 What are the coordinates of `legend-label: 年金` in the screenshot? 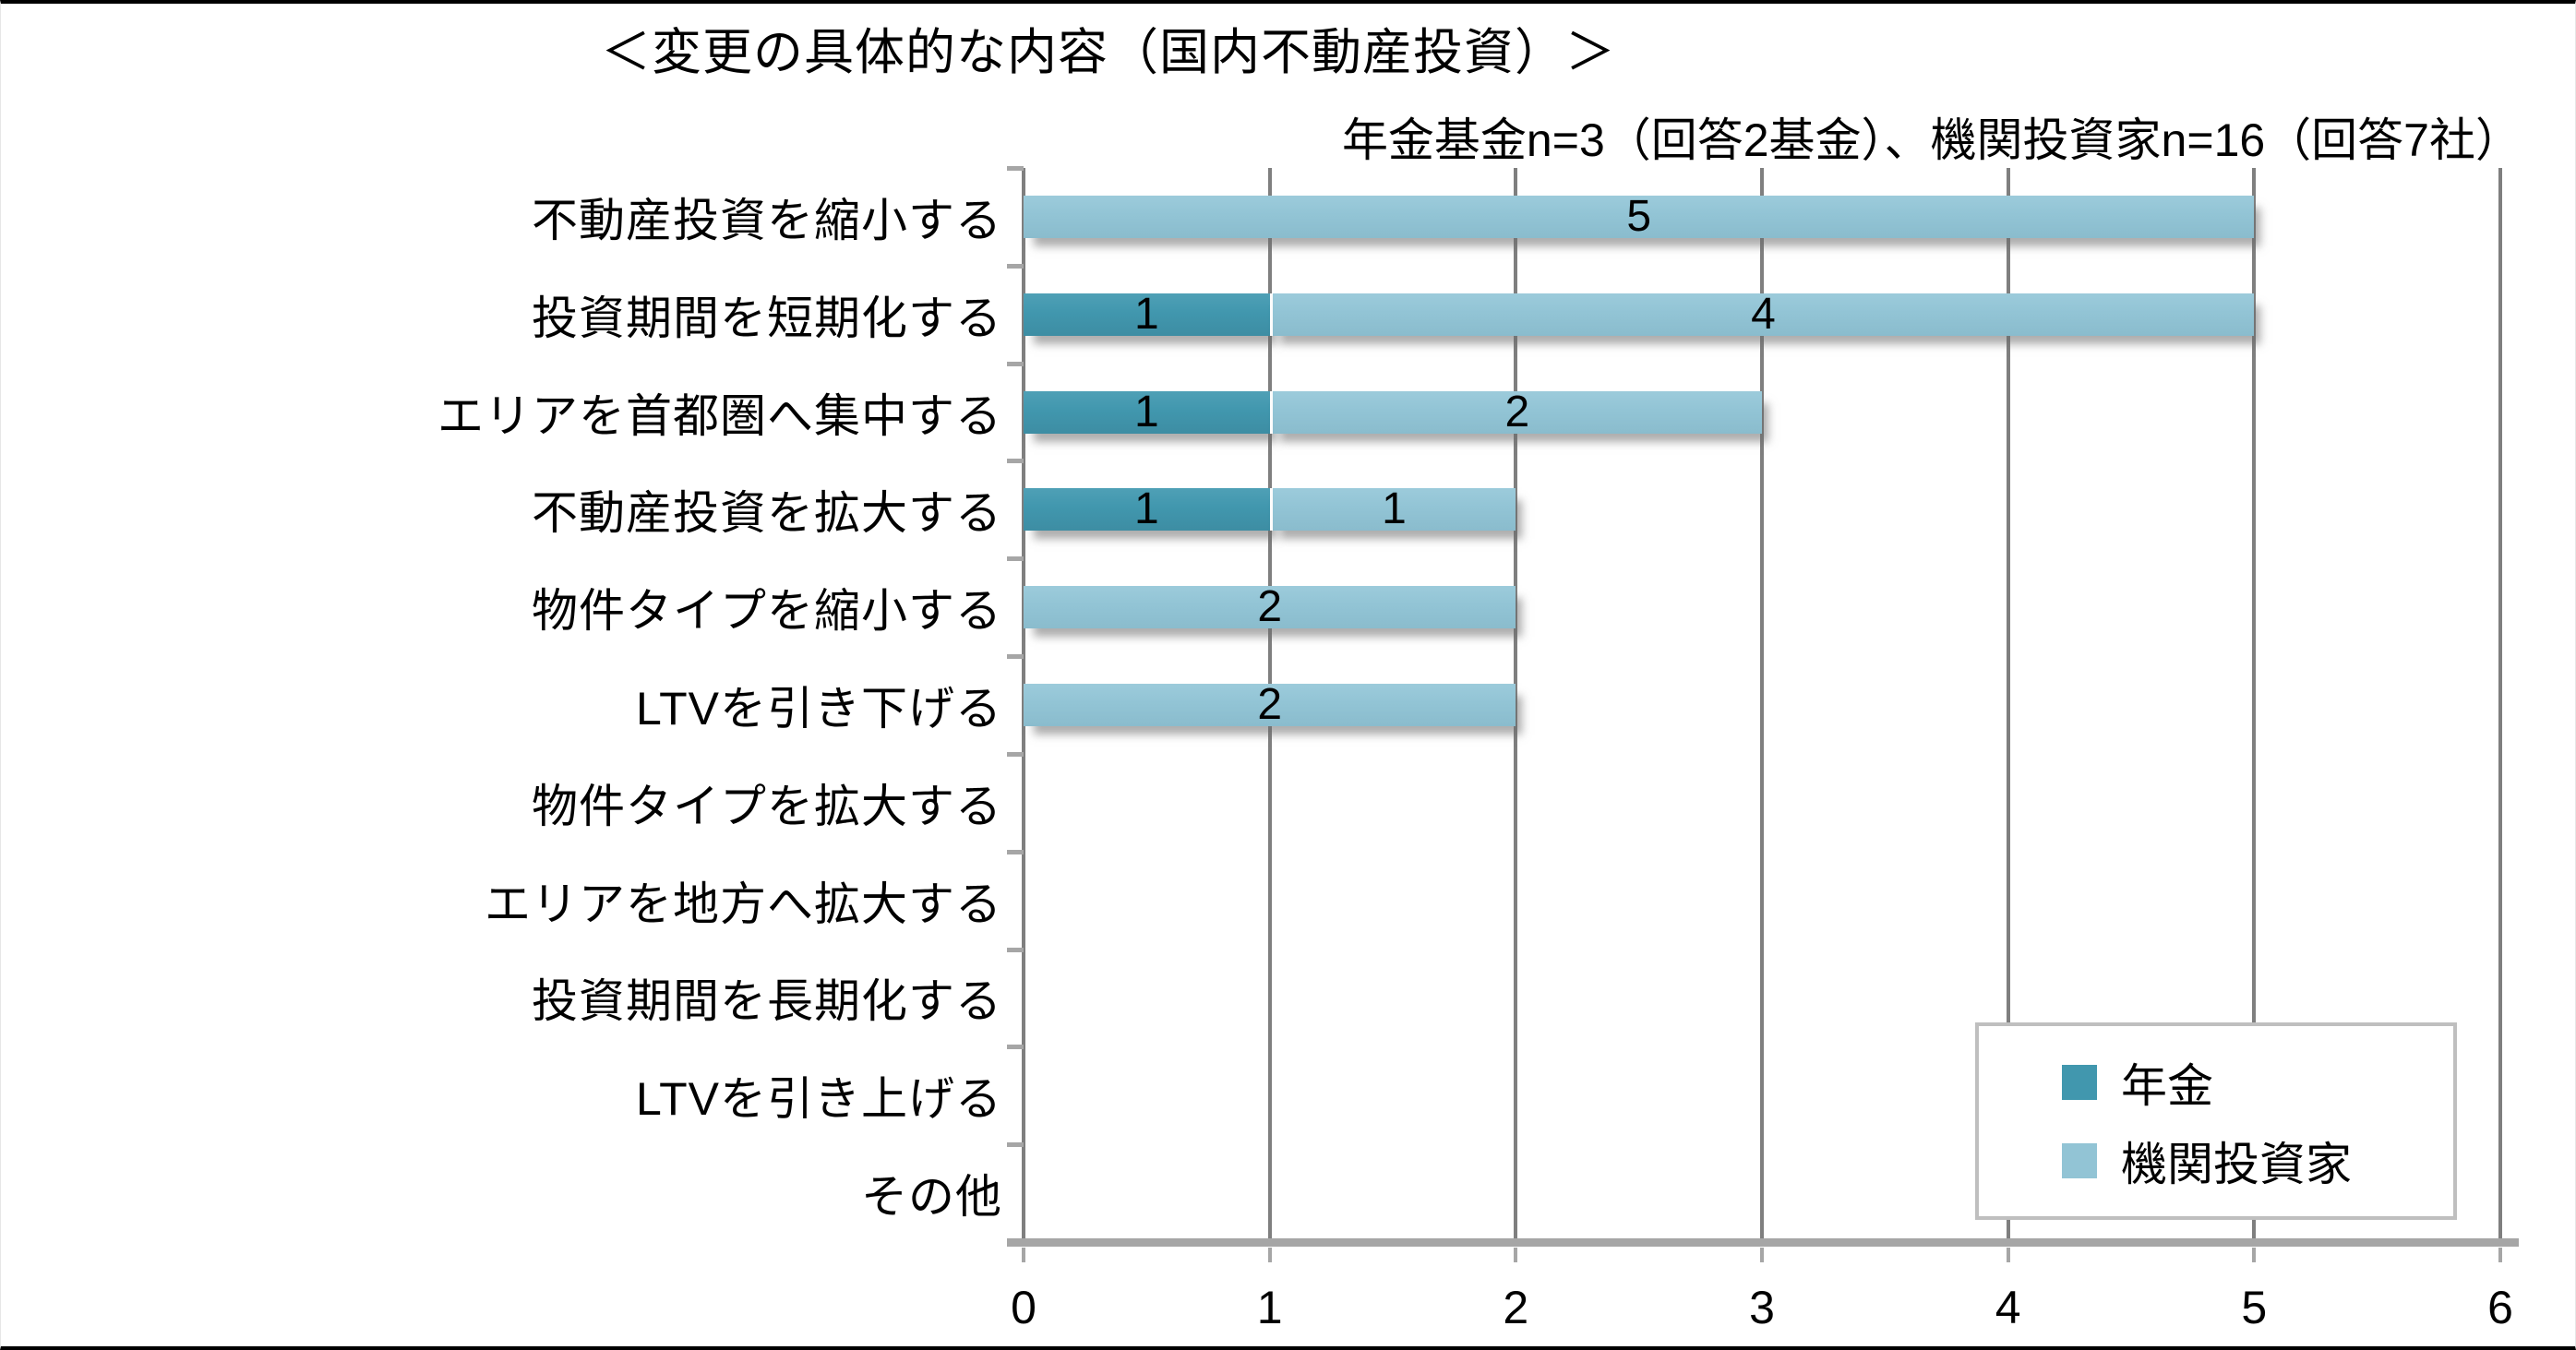 It's located at (2167, 1085).